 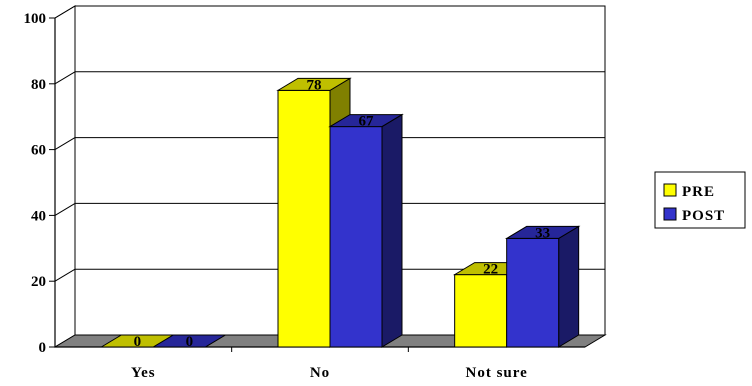 What do you see at coordinates (670, 190) in the screenshot?
I see `legend-swatch-pre` at bounding box center [670, 190].